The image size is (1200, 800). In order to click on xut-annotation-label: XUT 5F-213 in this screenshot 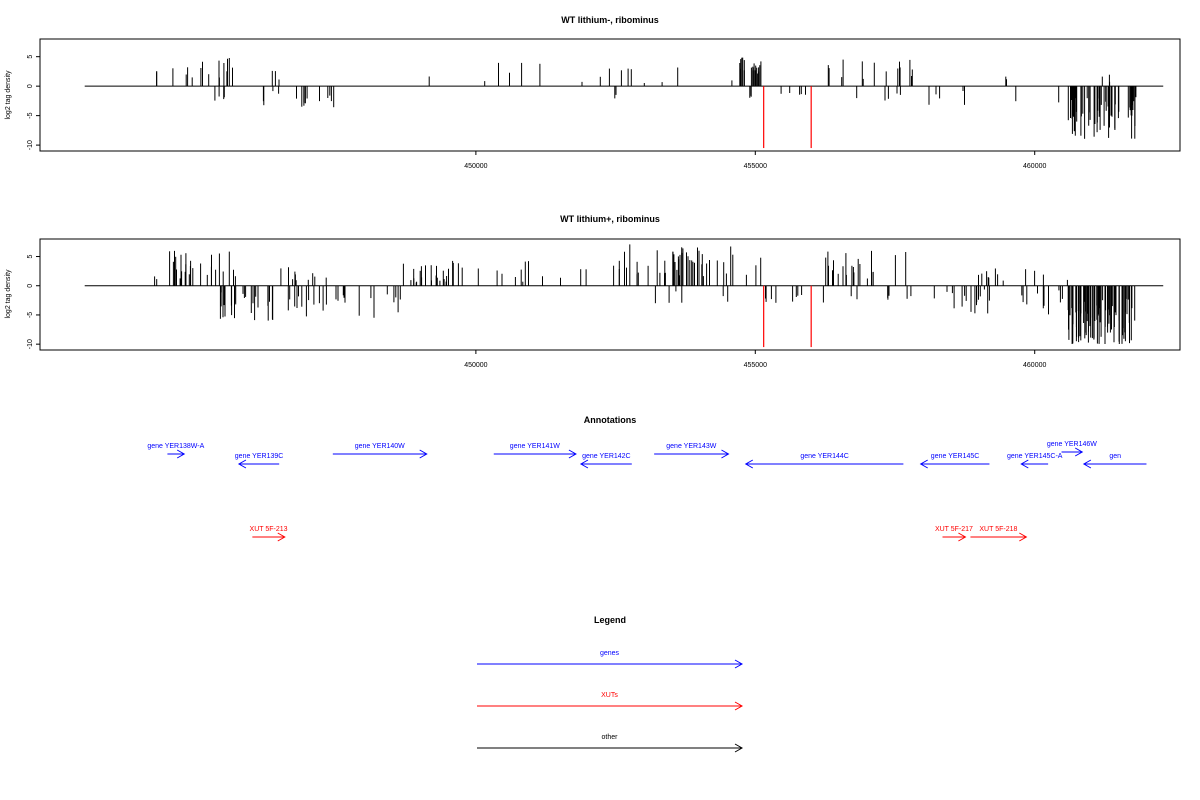, I will do `click(269, 529)`.